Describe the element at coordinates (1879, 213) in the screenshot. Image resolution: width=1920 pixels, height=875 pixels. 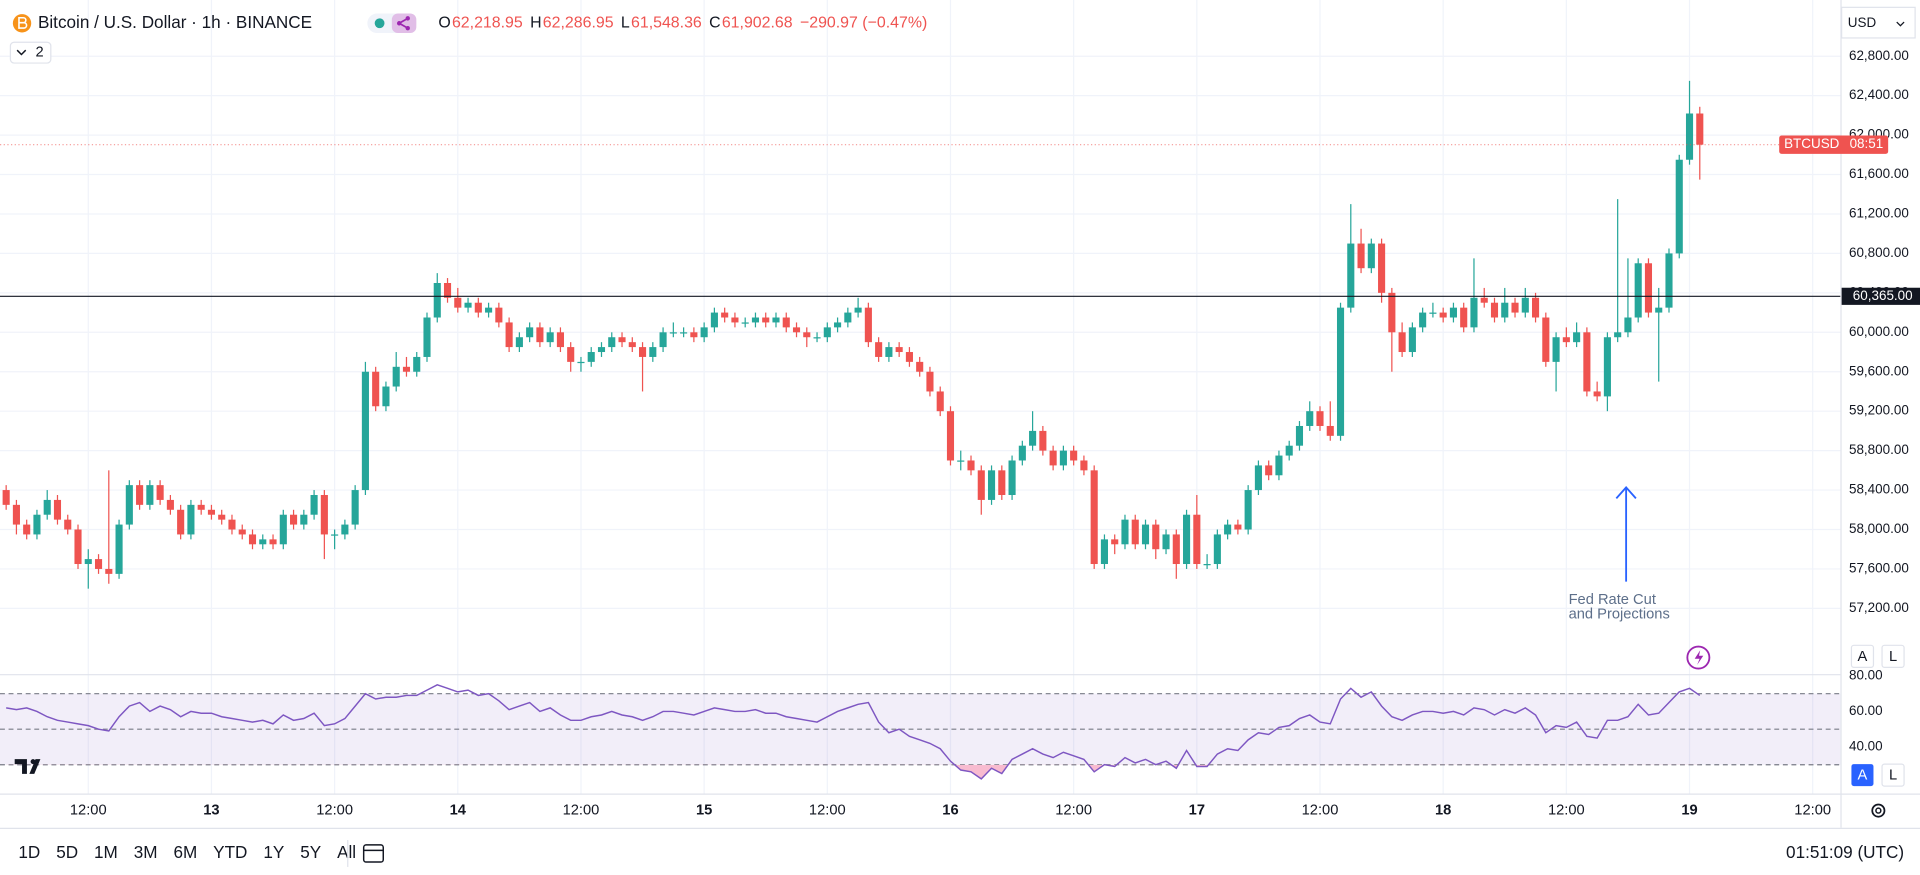
I see `y-tick-label: 61,200.00` at that location.